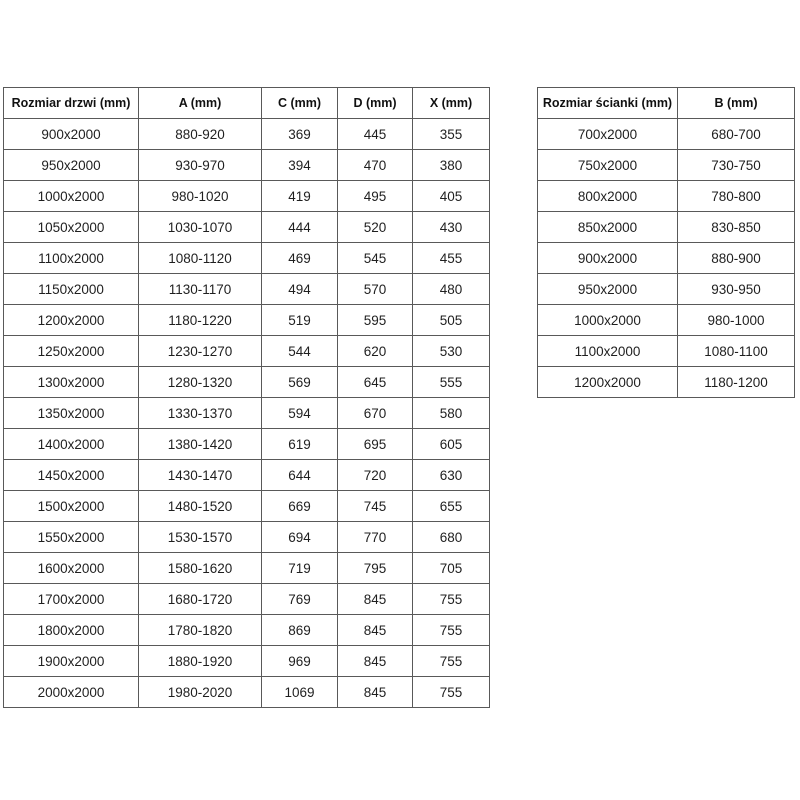 Image resolution: width=800 pixels, height=800 pixels. I want to click on table-cell: 545, so click(375, 258).